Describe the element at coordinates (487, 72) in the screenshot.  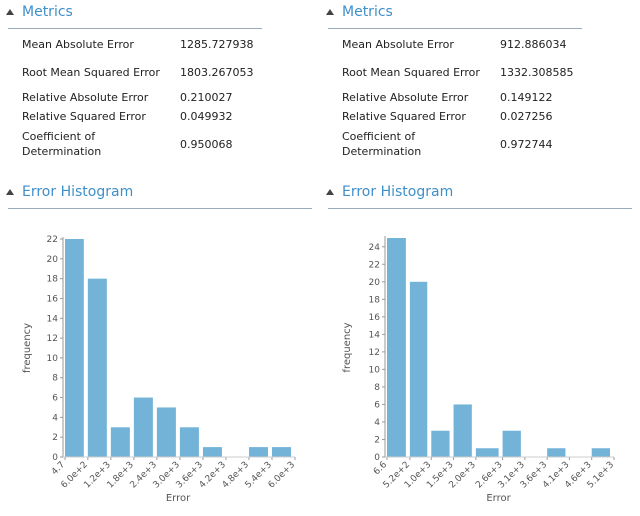
I see `metric-row: Root Mean Squared Error 1332.308585` at that location.